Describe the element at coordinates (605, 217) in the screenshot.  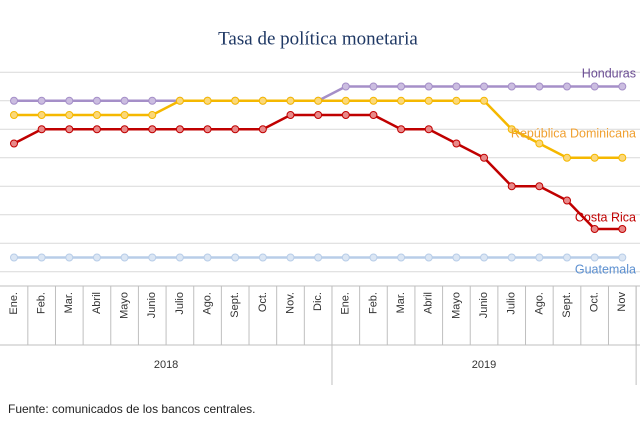
I see `series-label: Costa Rica` at that location.